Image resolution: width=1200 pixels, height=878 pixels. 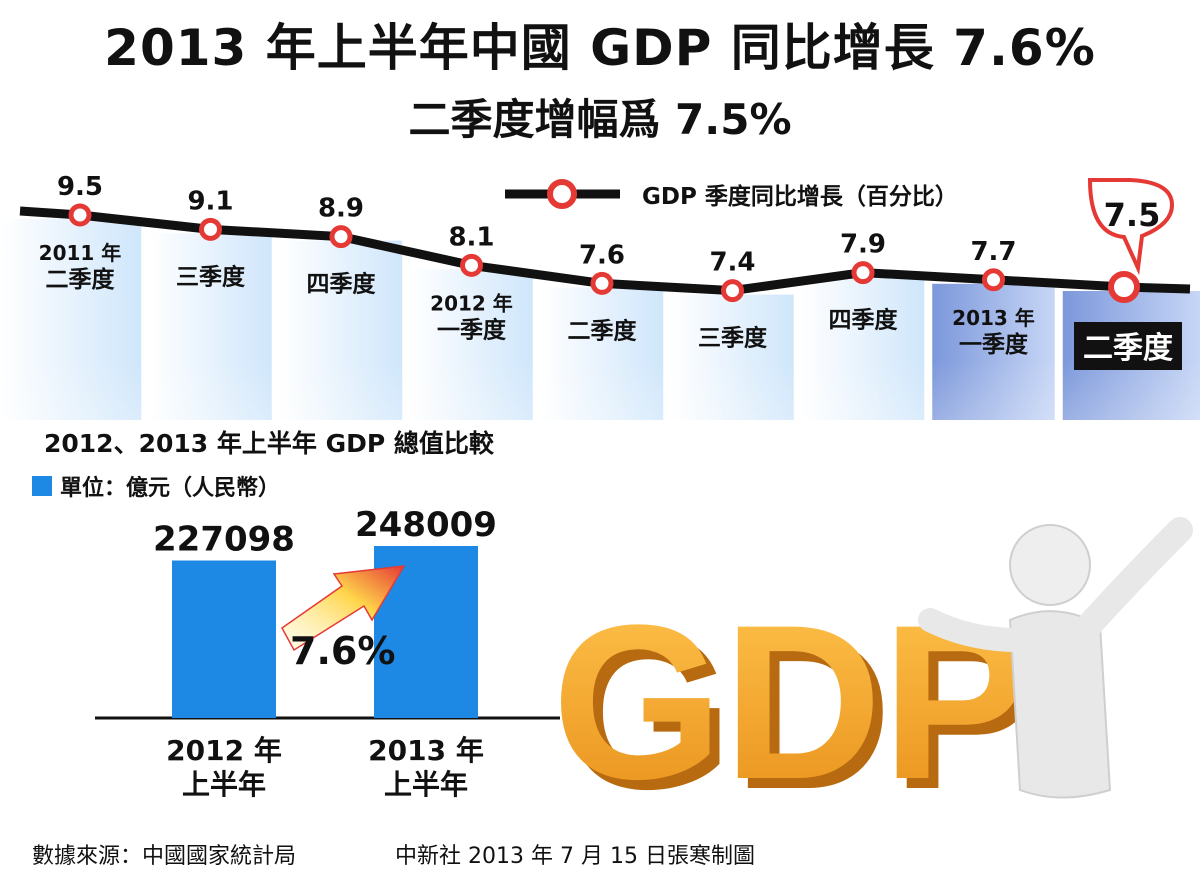 What do you see at coordinates (993, 252) in the screenshot?
I see `value-label: 7.7` at bounding box center [993, 252].